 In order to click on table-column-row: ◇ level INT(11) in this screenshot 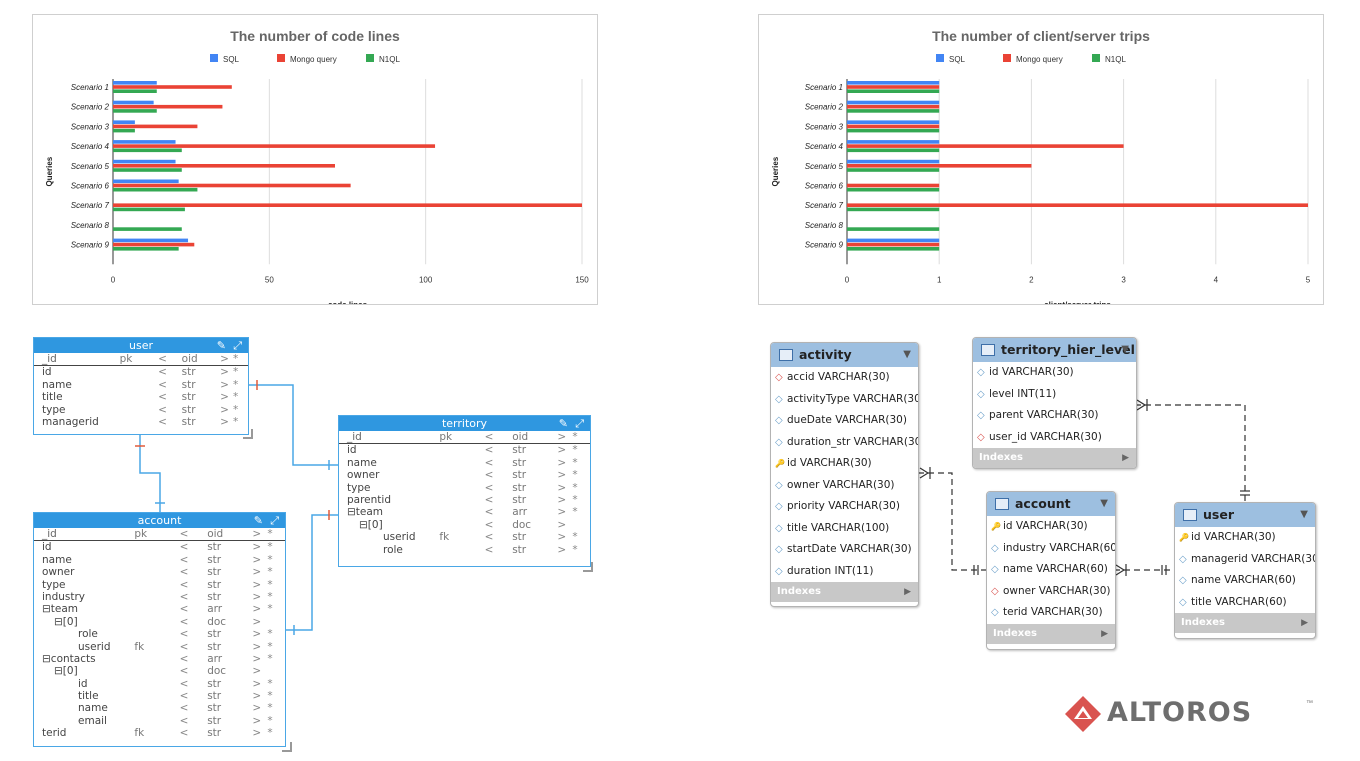, I will do `click(1054, 395)`.